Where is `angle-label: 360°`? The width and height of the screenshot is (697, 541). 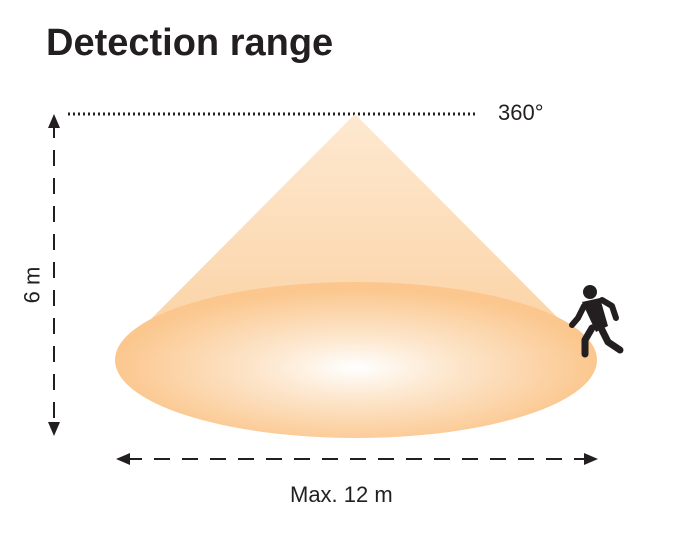 angle-label: 360° is located at coordinates (521, 112).